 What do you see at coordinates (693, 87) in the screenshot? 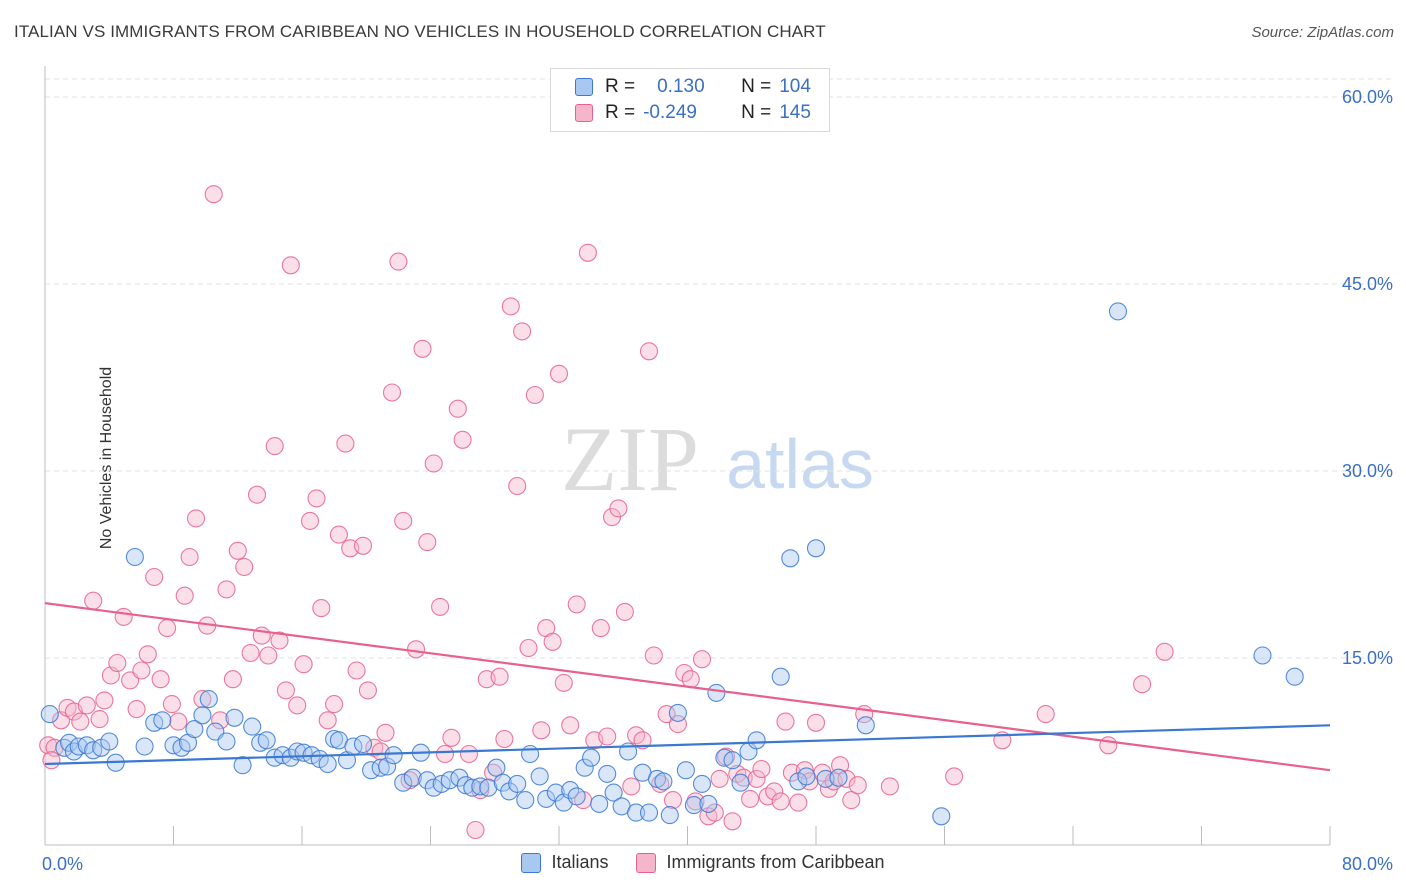
I see `legend-row-italians: R = 0.130 N = 104` at bounding box center [693, 87].